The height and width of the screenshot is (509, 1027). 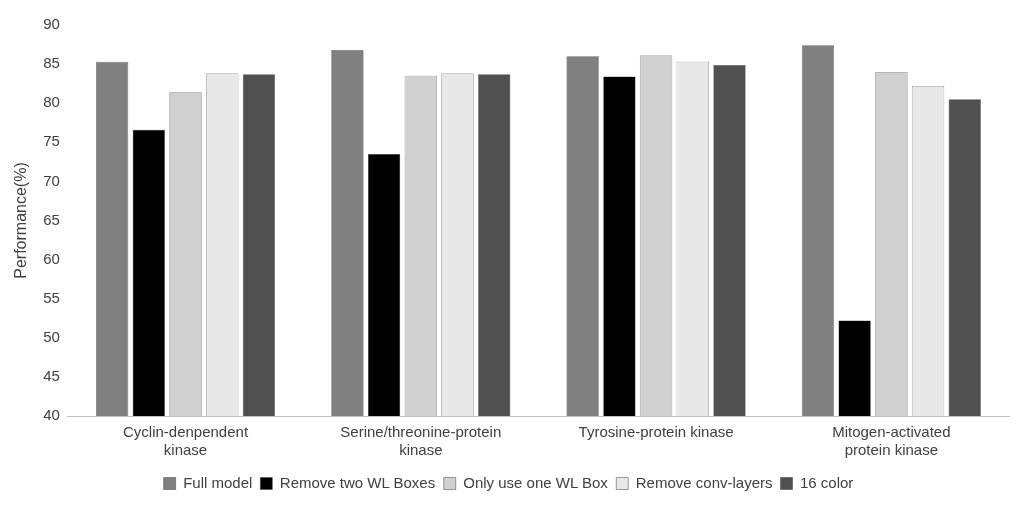 I want to click on y-tick-label: 40, so click(x=51, y=415).